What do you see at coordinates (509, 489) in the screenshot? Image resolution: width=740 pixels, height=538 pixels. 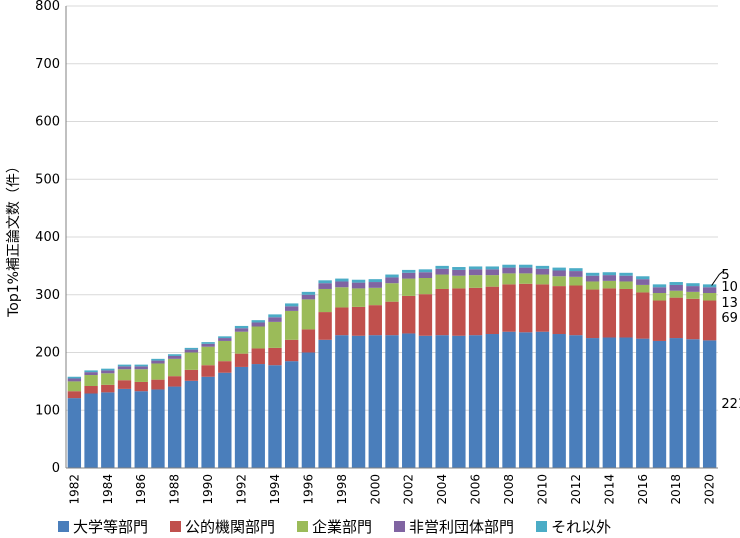 I see `x-tick-label: 2008` at bounding box center [509, 489].